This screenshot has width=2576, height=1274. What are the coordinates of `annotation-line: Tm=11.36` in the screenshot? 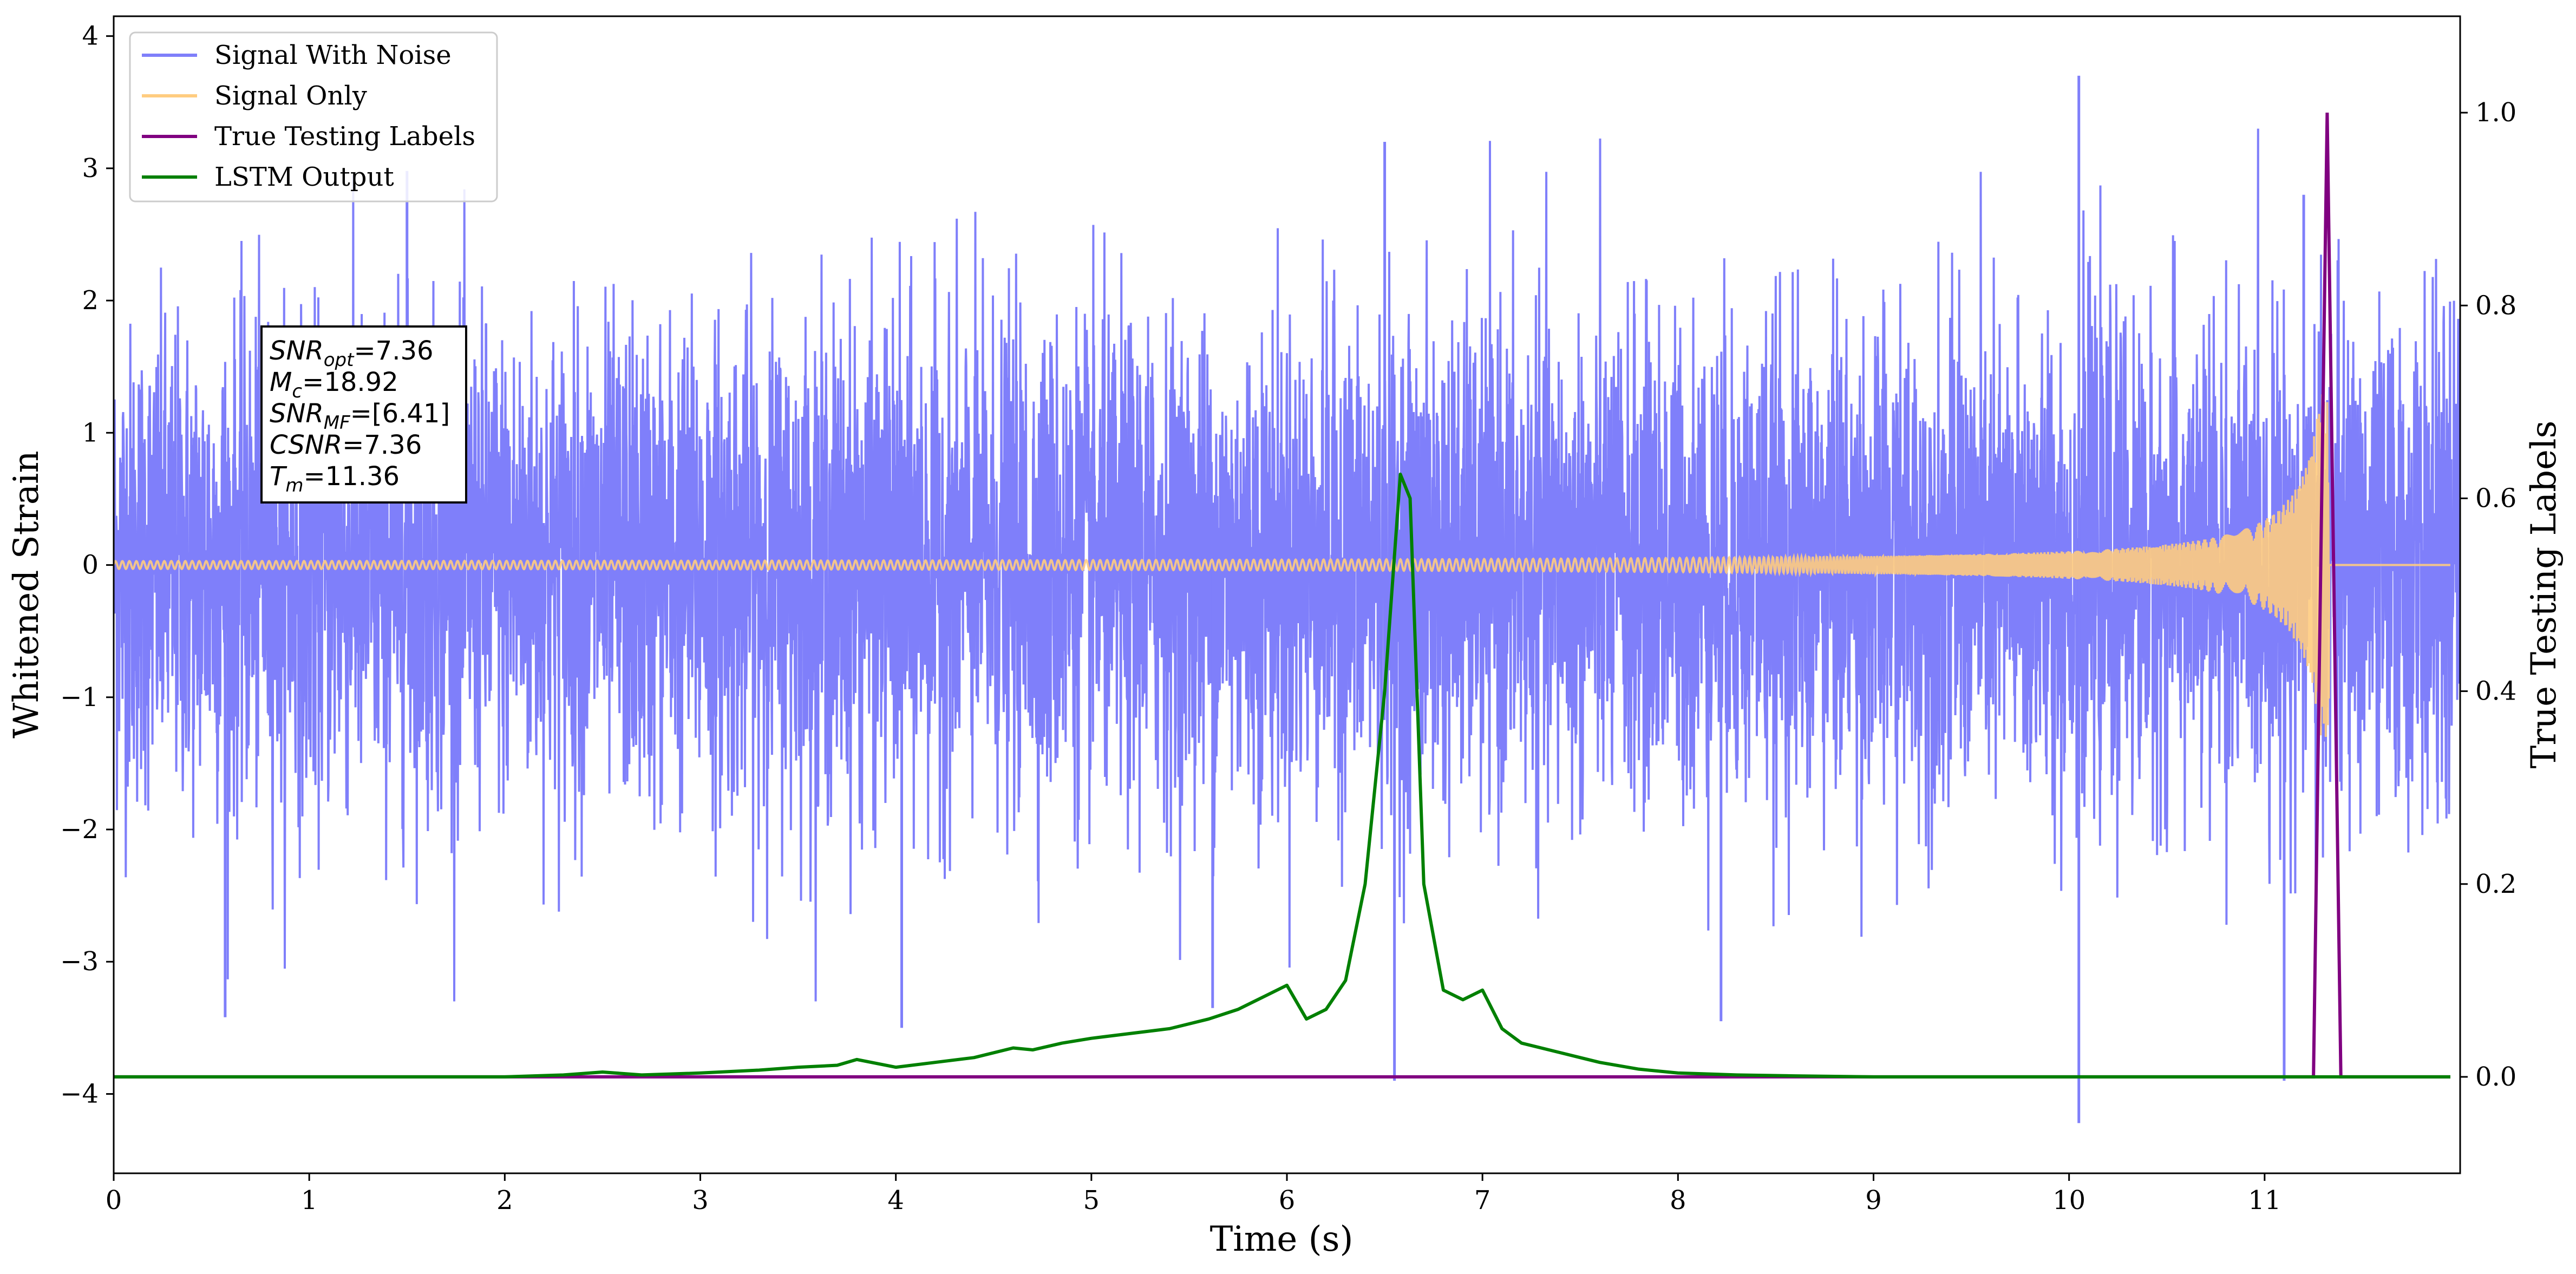 It's located at (335, 478).